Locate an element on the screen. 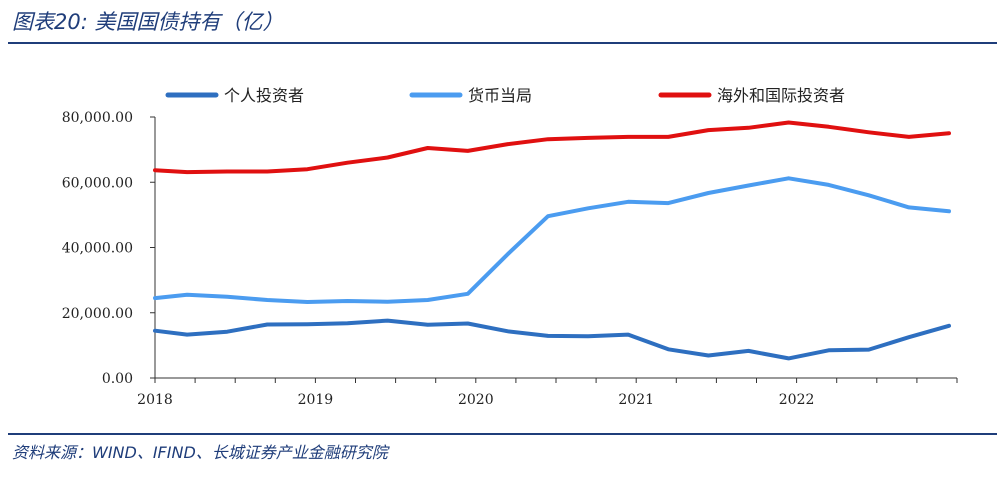 The height and width of the screenshot is (480, 1003). y-tick-label: 80,000.00 is located at coordinates (97, 118).